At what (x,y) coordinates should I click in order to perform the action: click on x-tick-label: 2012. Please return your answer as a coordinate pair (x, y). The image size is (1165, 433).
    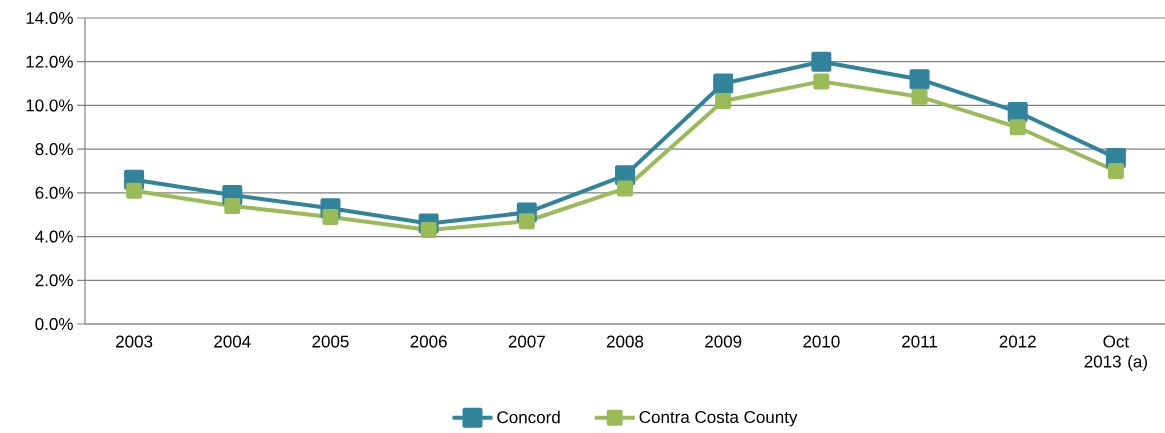
    Looking at the image, I should click on (1017, 341).